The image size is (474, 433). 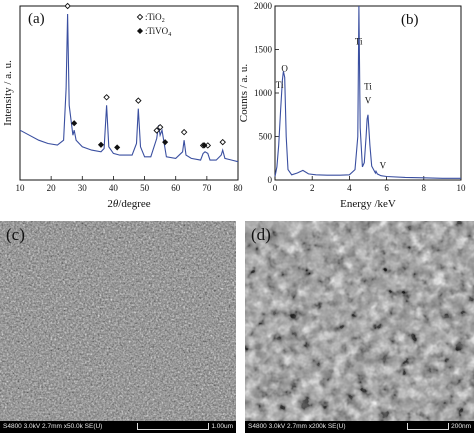 I want to click on x-axis-label: Energy /keV, so click(x=368, y=204).